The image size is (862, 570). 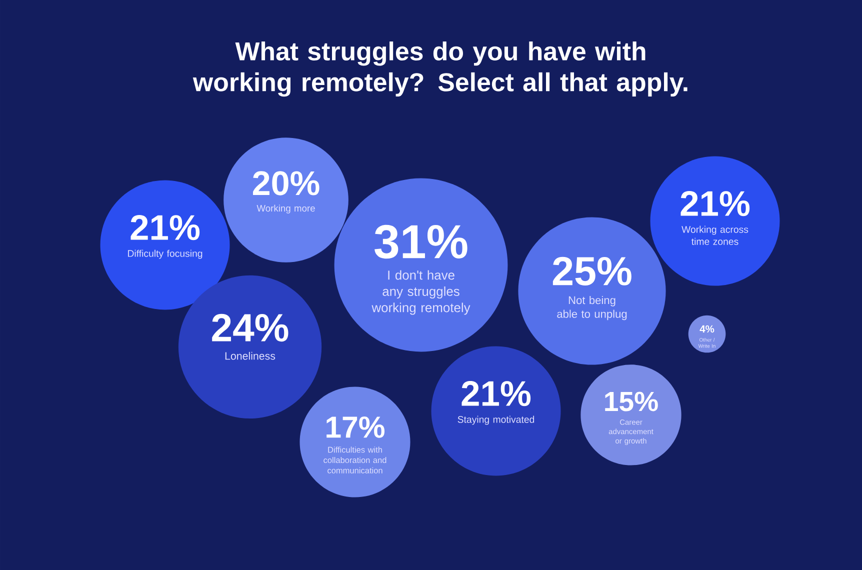 I want to click on category-label: Working more, so click(x=285, y=209).